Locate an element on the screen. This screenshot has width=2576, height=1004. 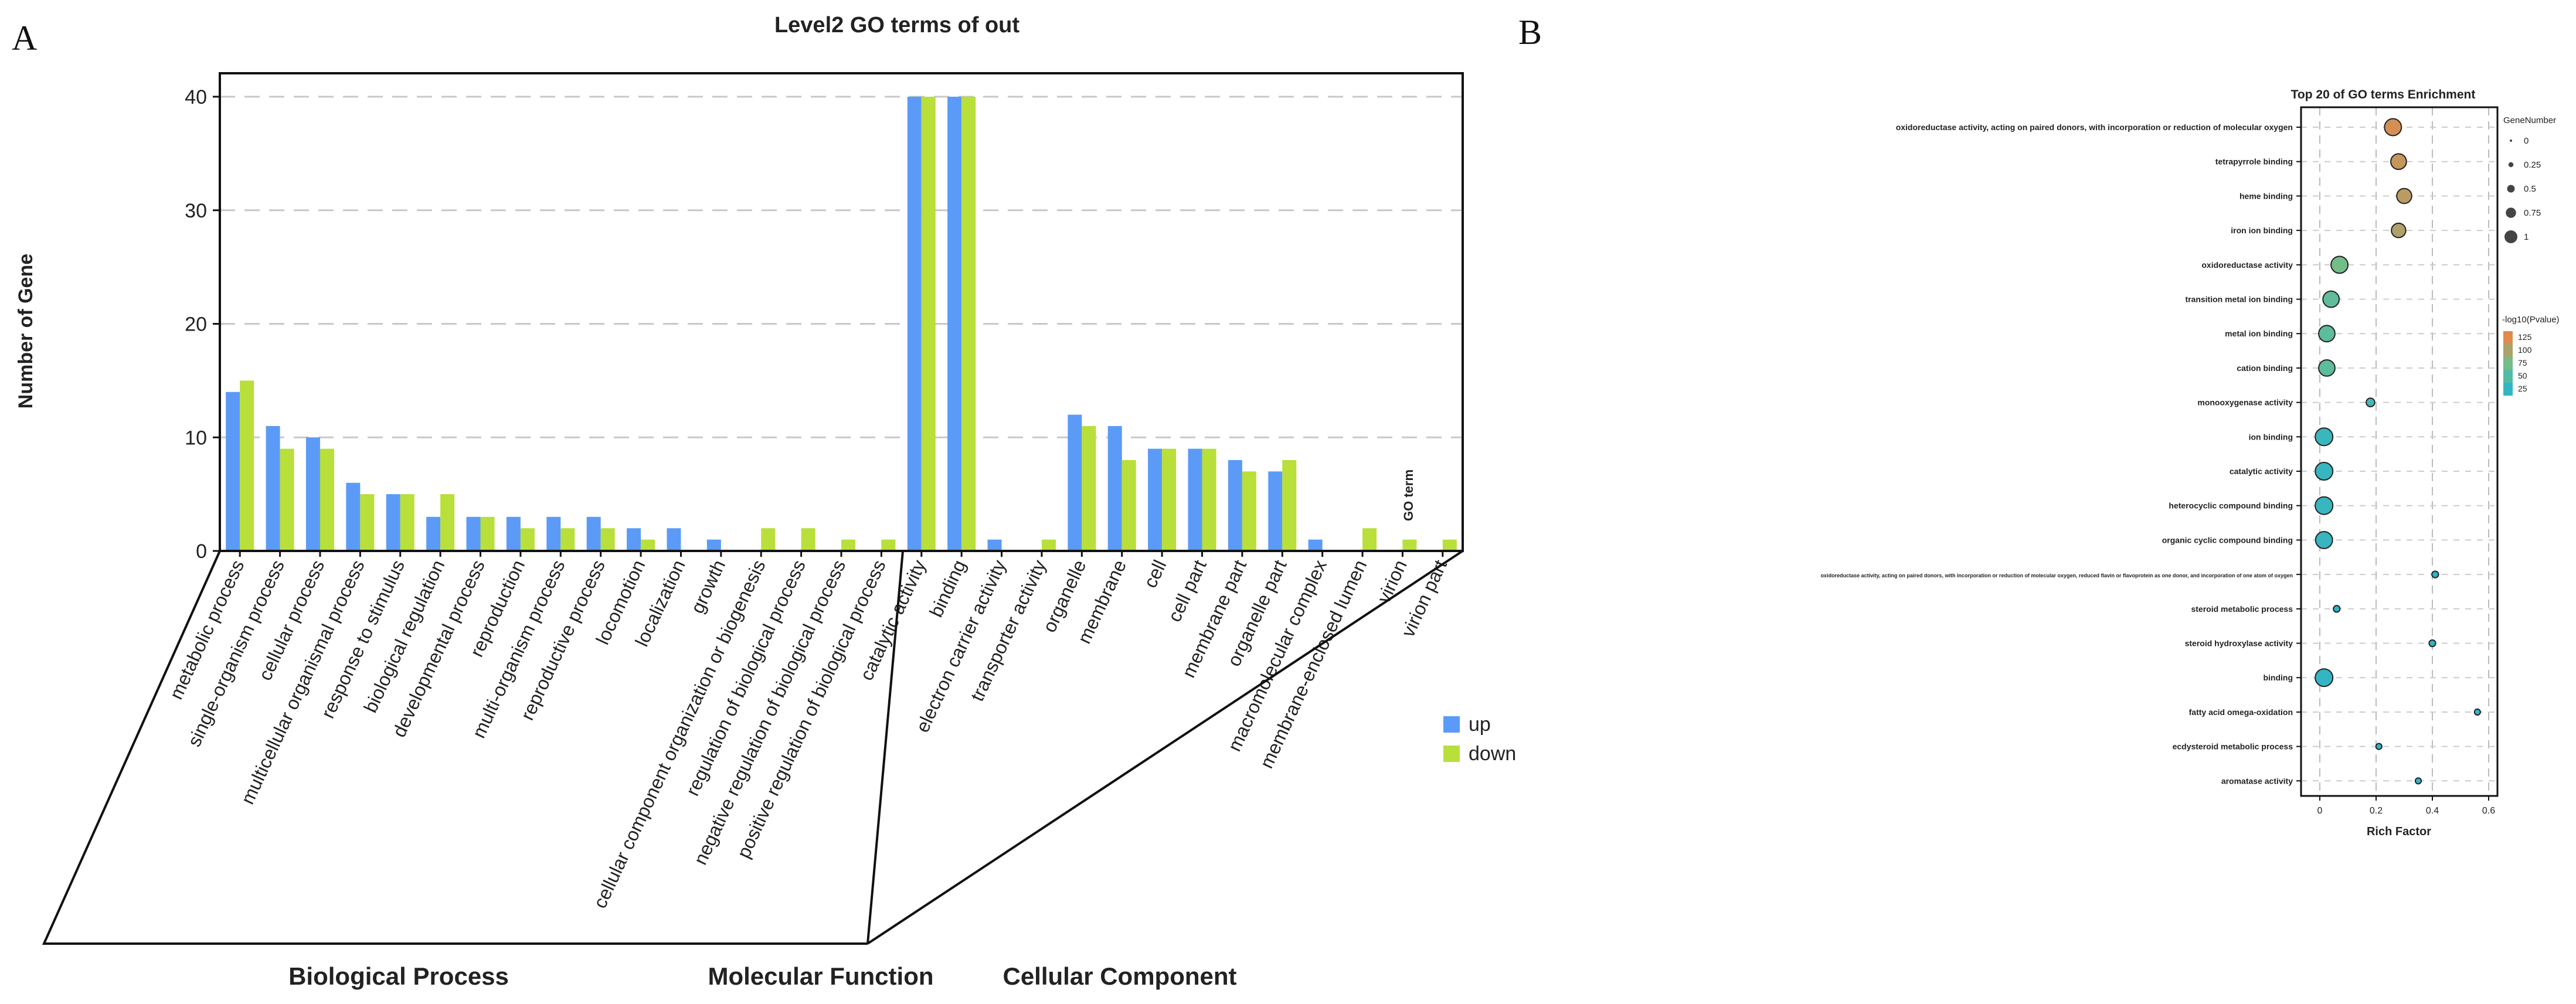
term-label: iron ion binding is located at coordinates (2262, 230).